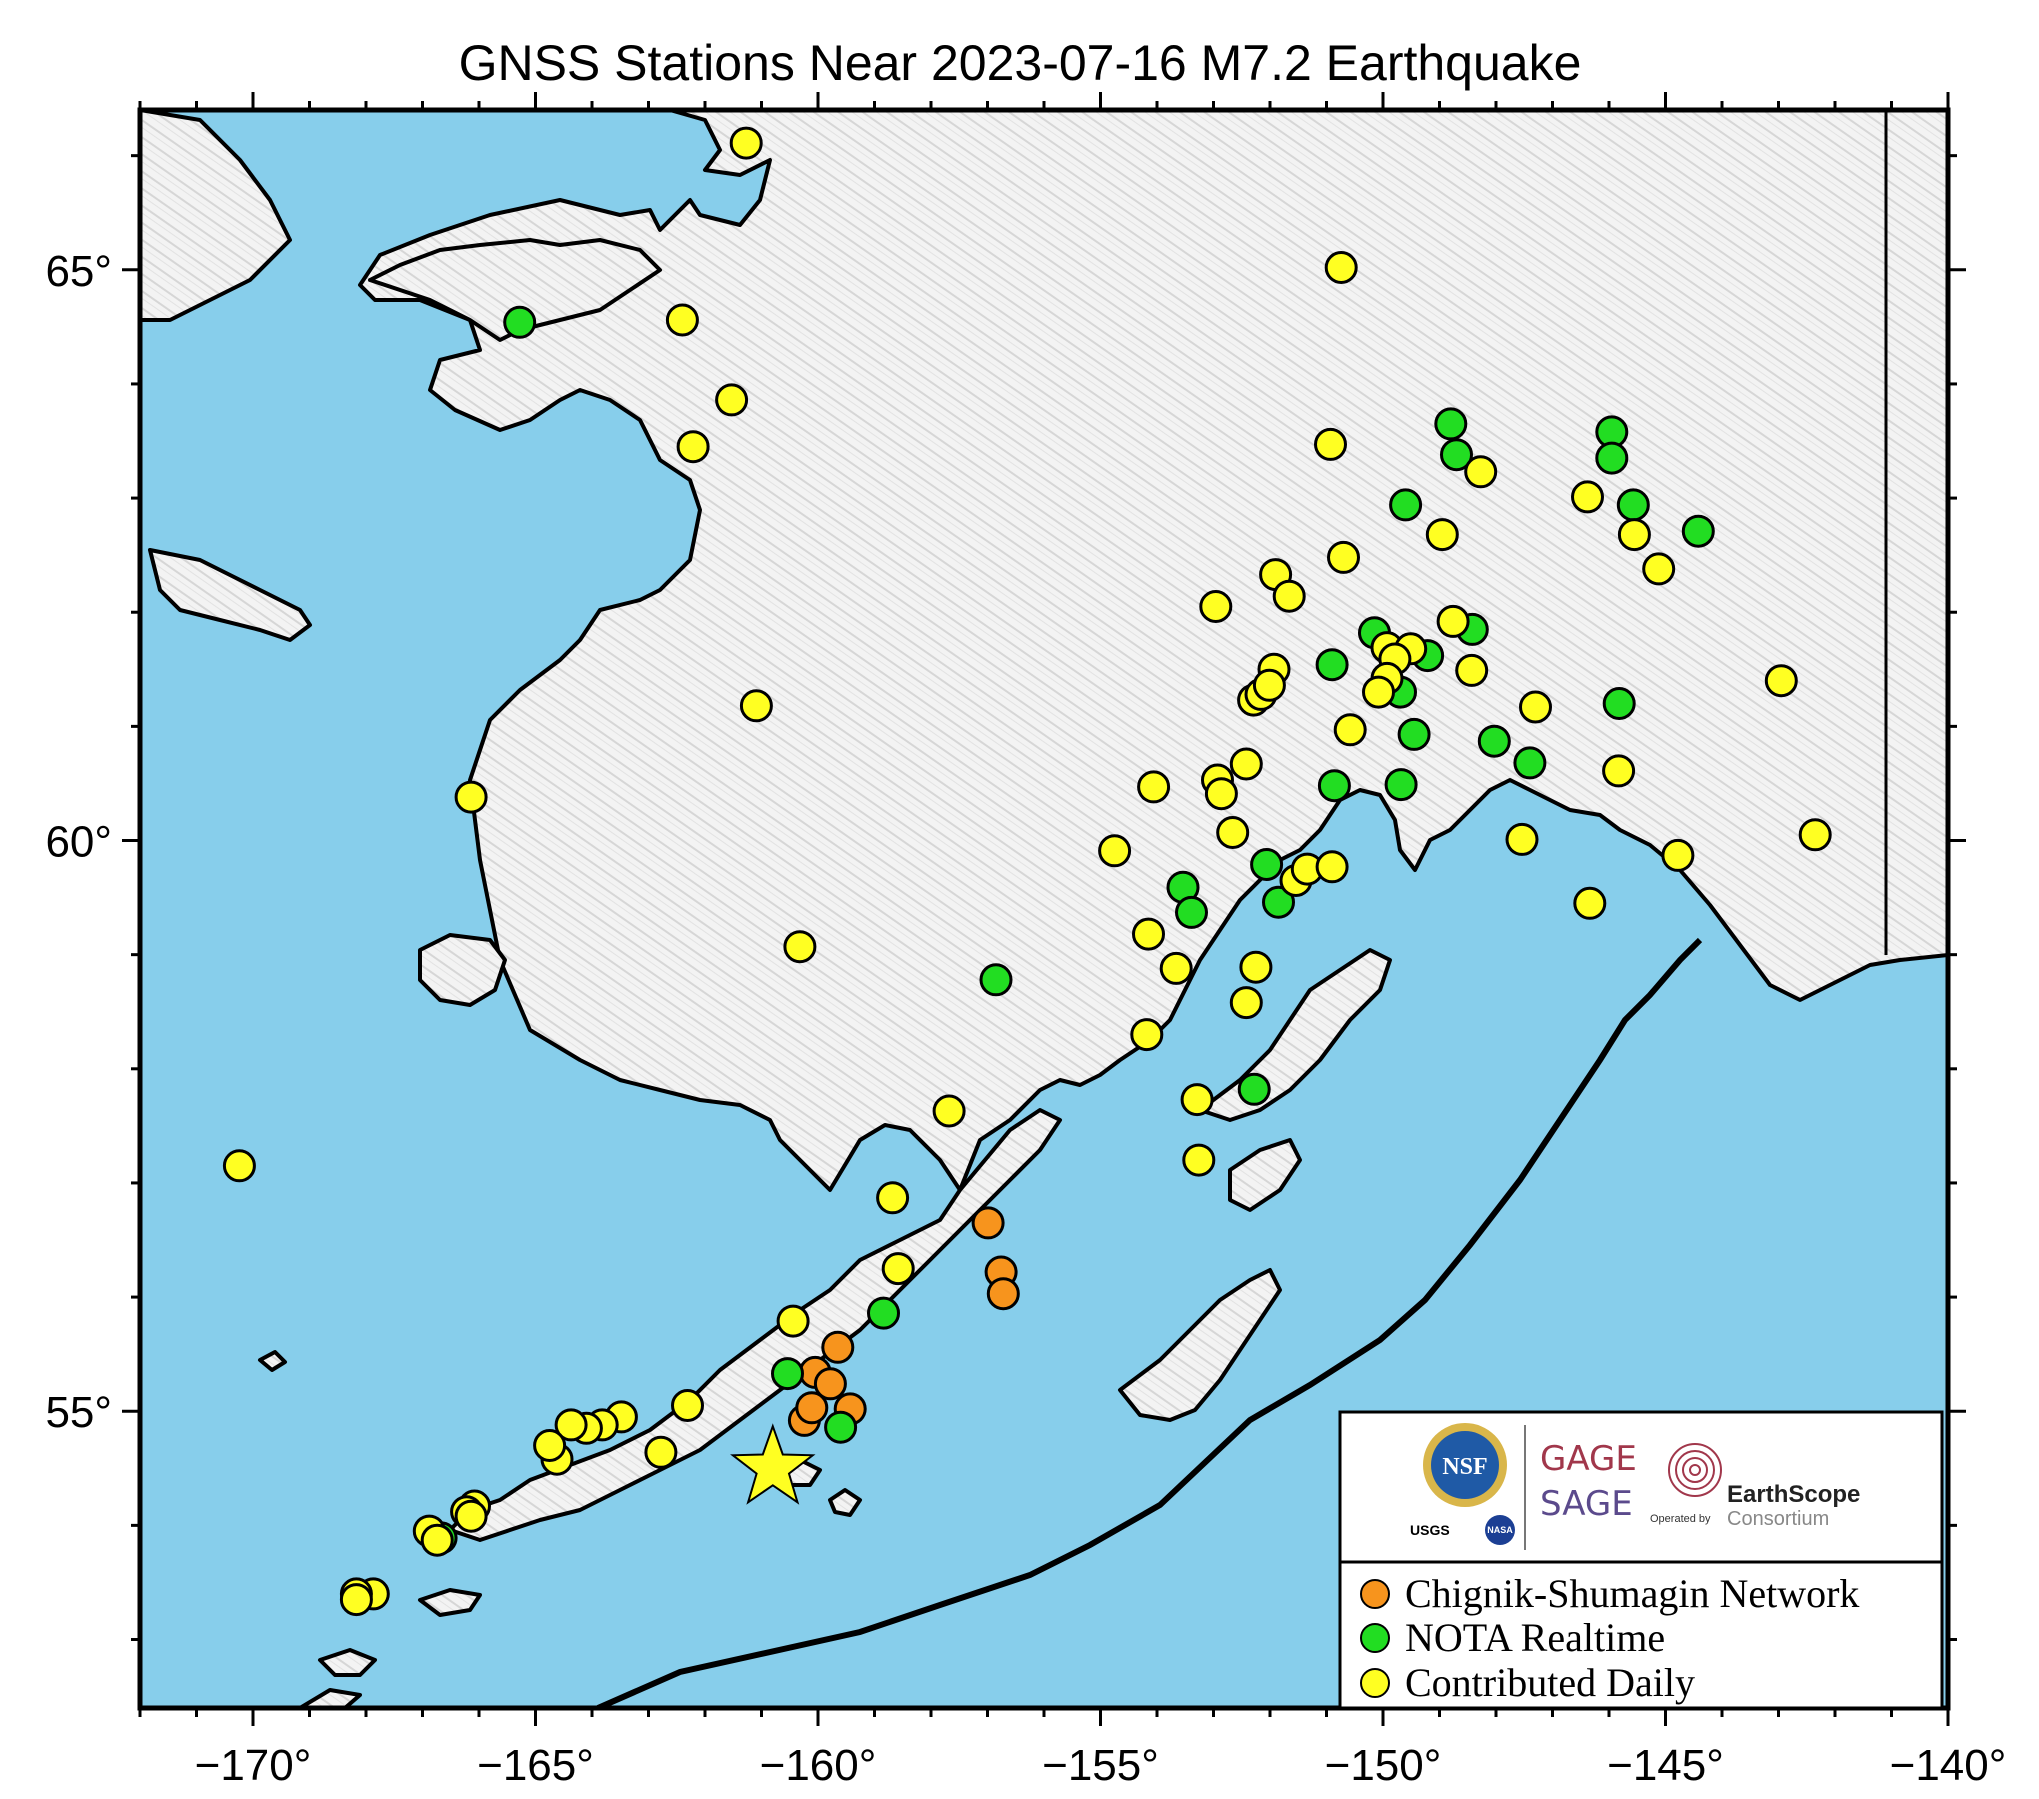 This screenshot has height=1799, width=2039. What do you see at coordinates (1632, 1593) in the screenshot?
I see `legend-chignik-label: Chignik-Shumagin Network` at bounding box center [1632, 1593].